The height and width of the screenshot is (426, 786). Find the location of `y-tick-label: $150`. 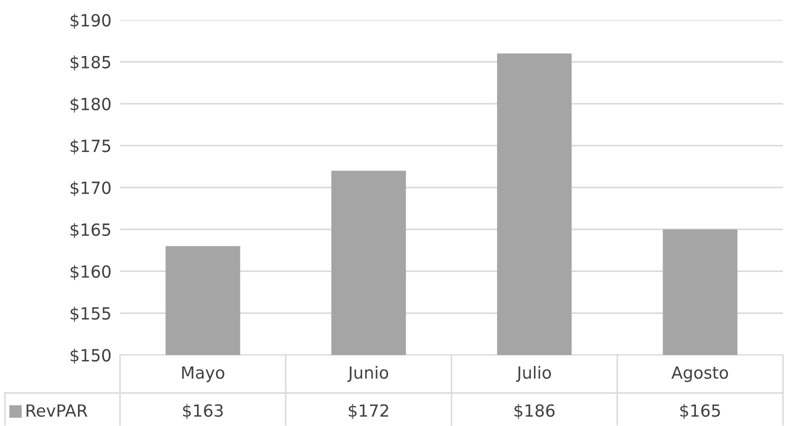

y-tick-label: $150 is located at coordinates (90, 356).